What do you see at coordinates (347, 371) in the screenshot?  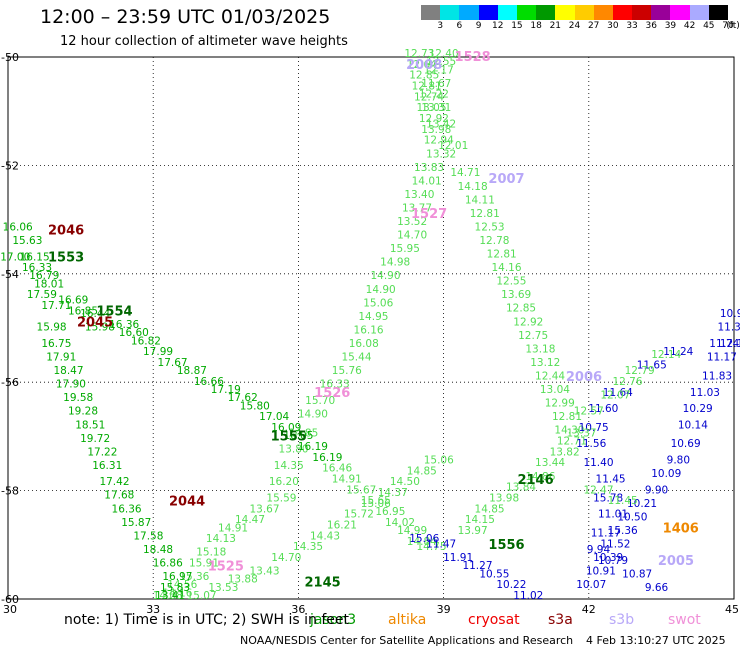 I see `wave-height-value: 15.76` at bounding box center [347, 371].